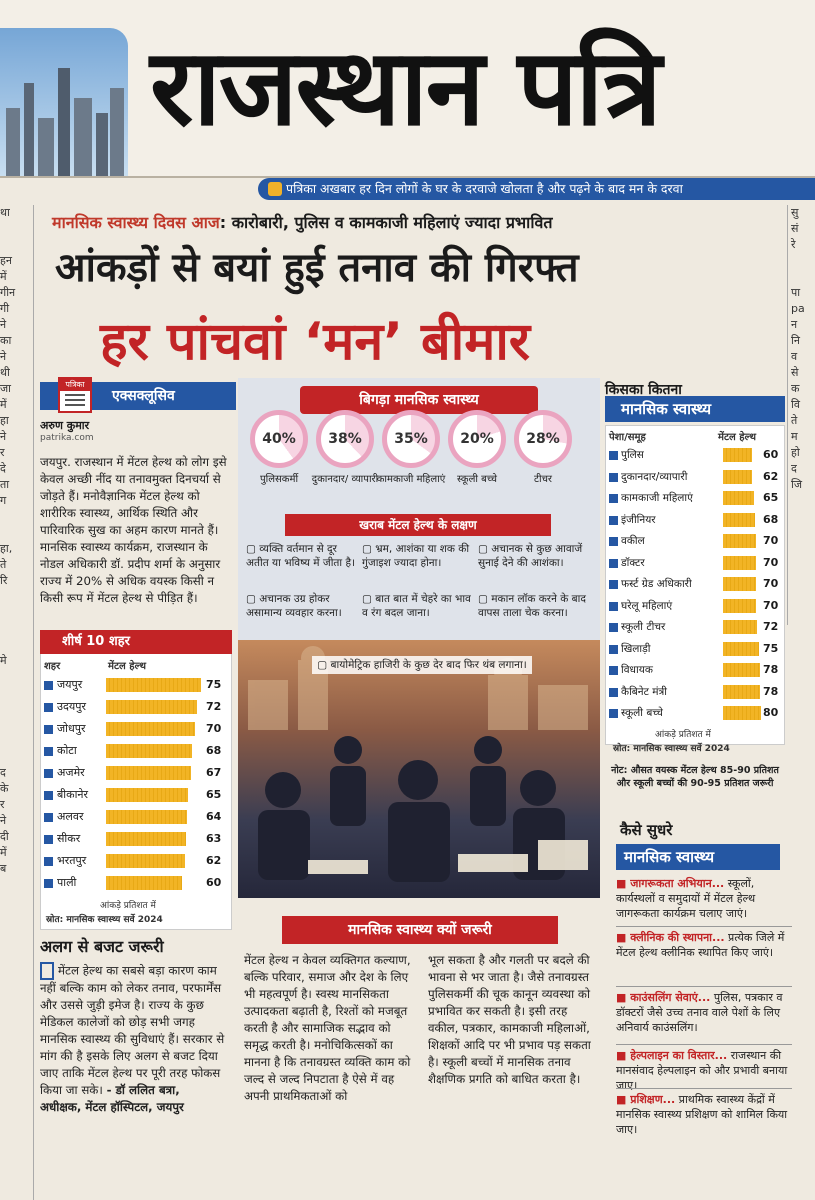  What do you see at coordinates (696, 584) in the screenshot?
I see `table-row: फर्स्ट ग्रेड अधिकारी 70` at bounding box center [696, 584].